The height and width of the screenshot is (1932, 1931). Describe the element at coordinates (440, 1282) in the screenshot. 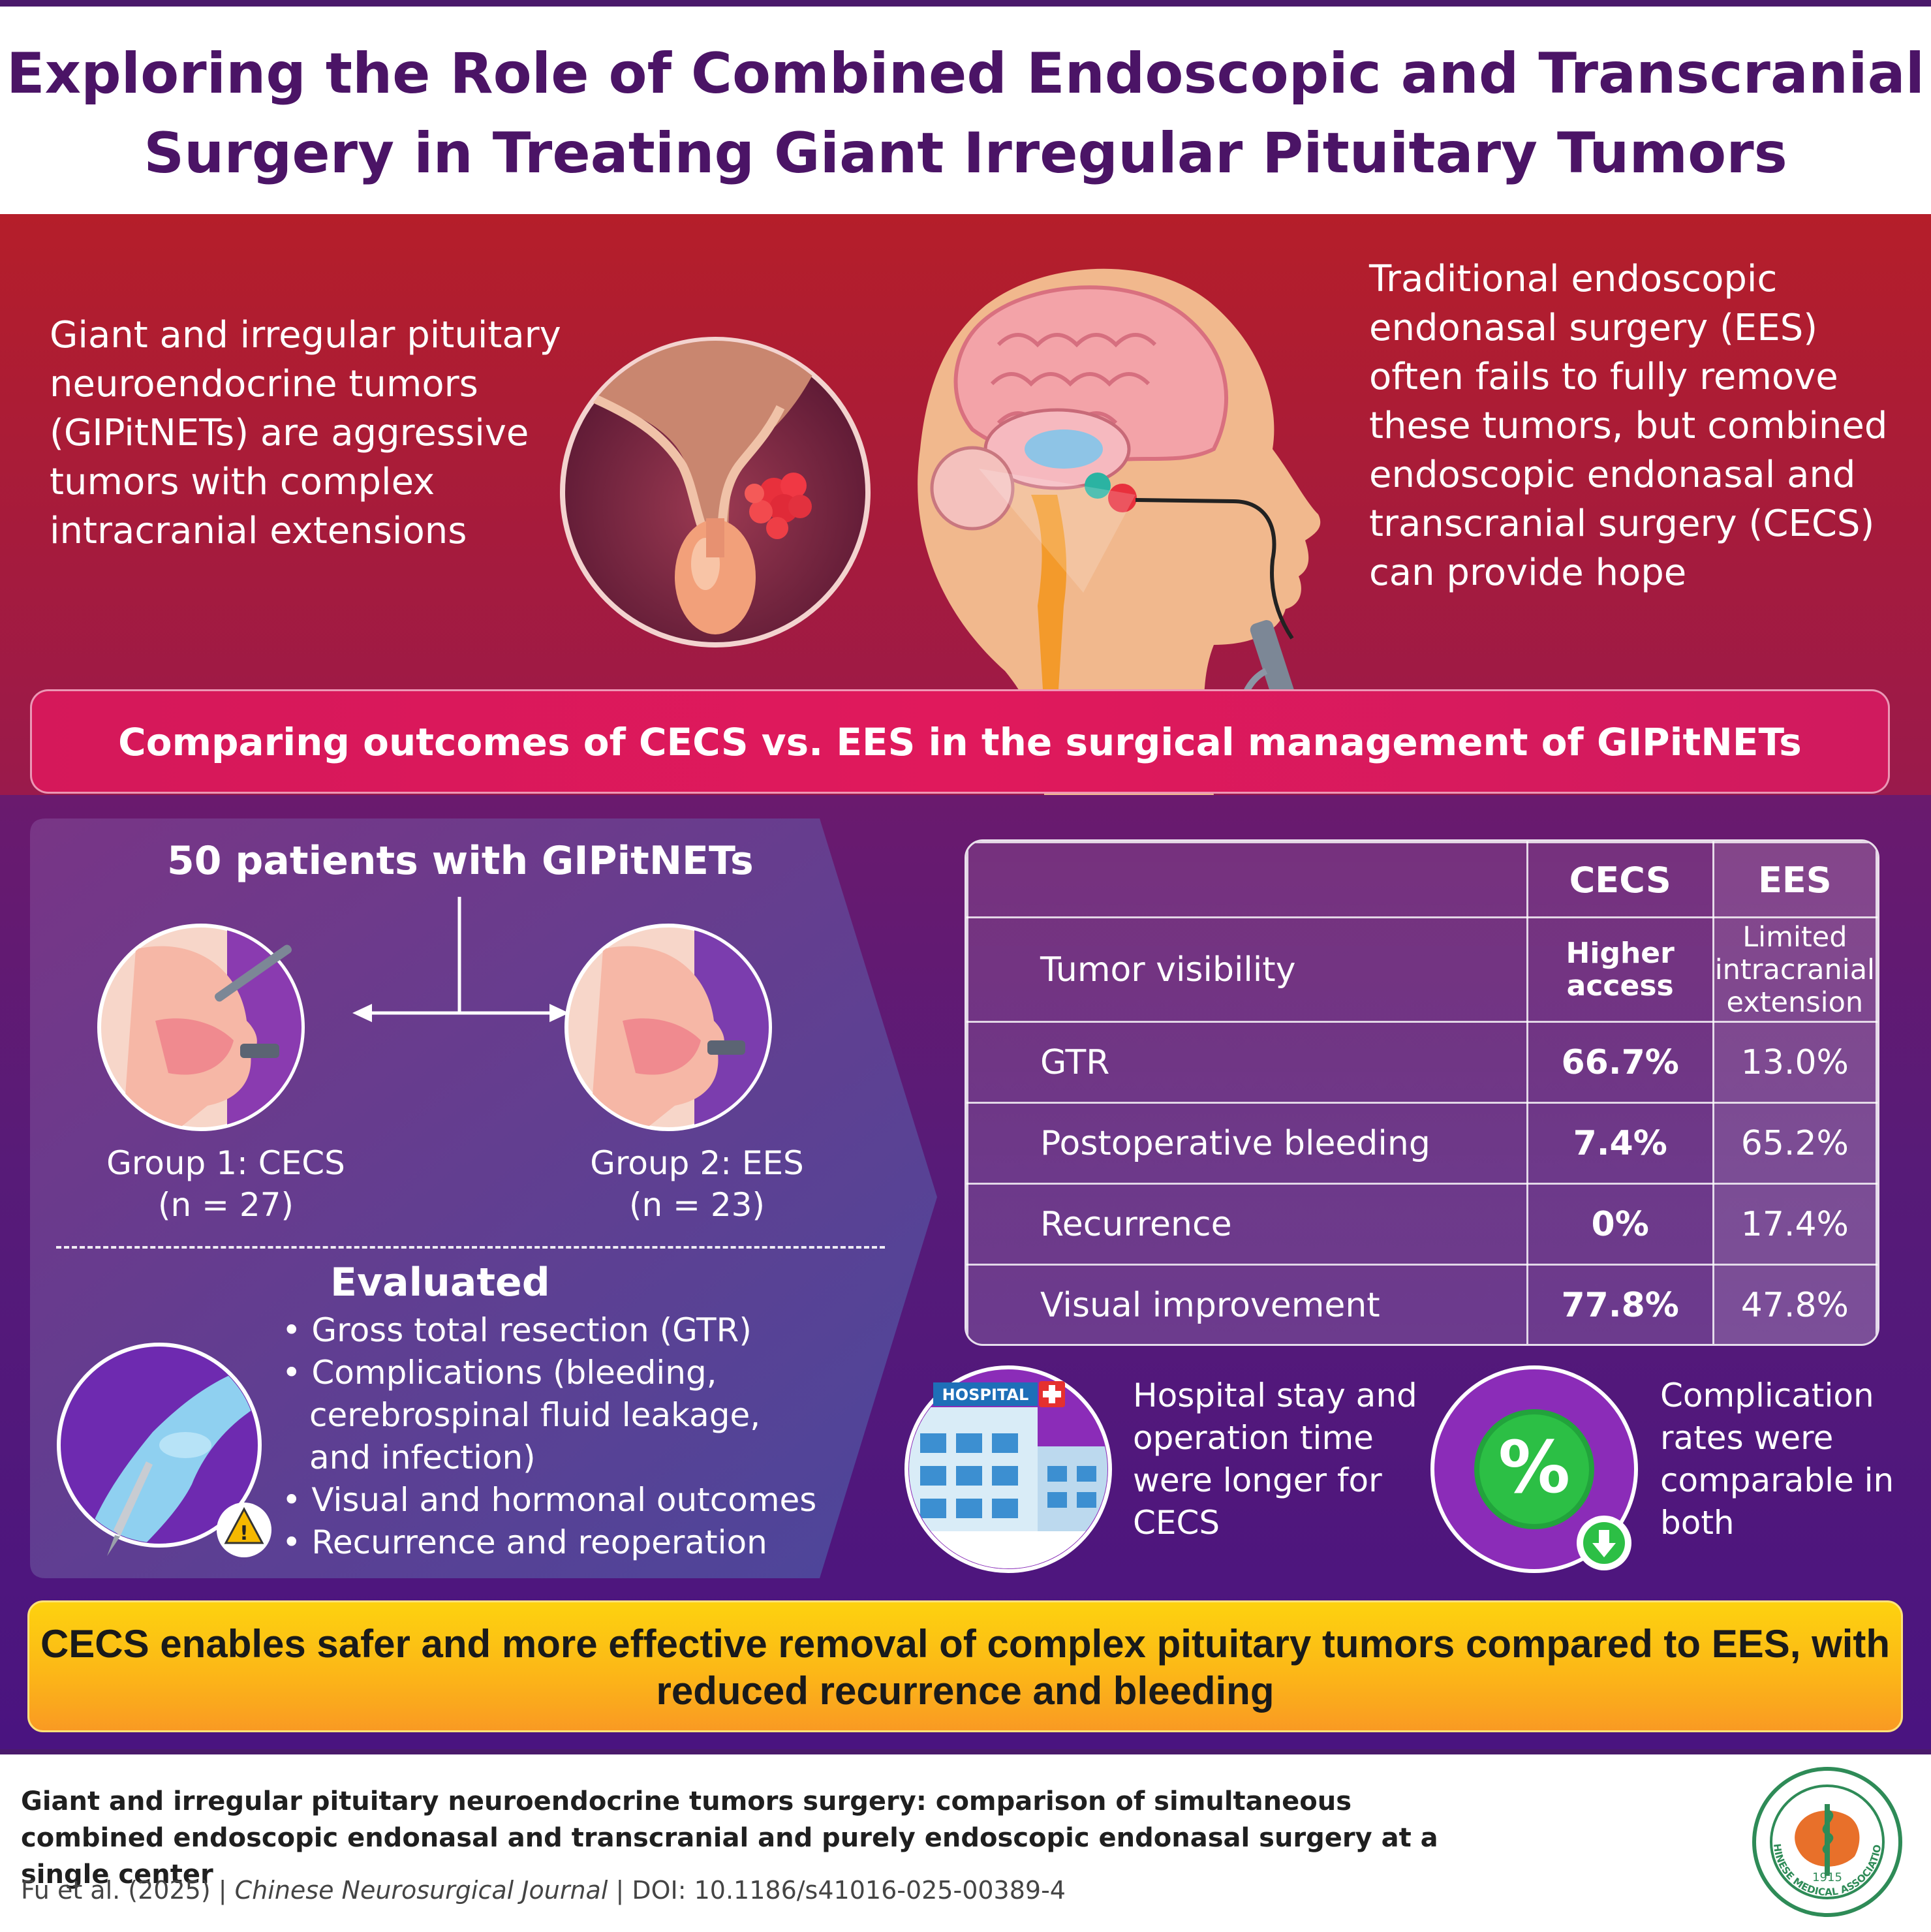

I see `evaluated-heading: Evaluated` at that location.